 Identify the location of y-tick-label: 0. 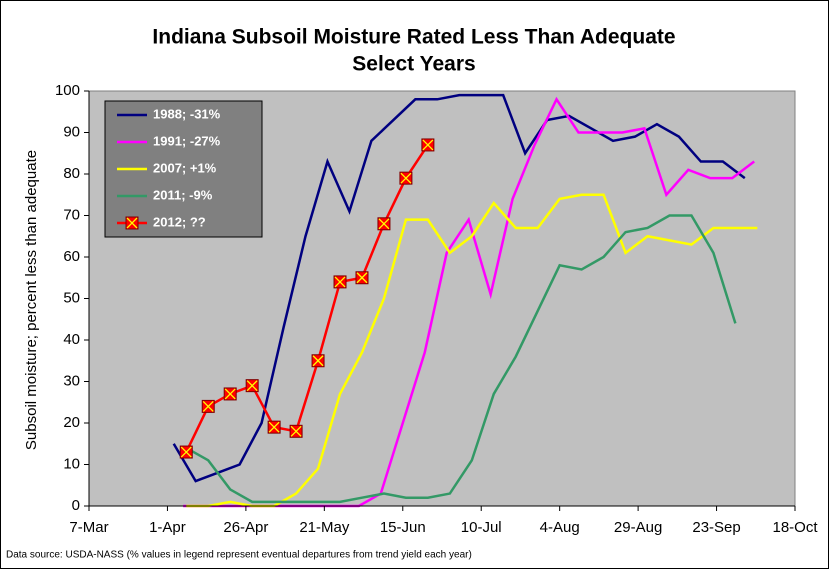
(76, 505).